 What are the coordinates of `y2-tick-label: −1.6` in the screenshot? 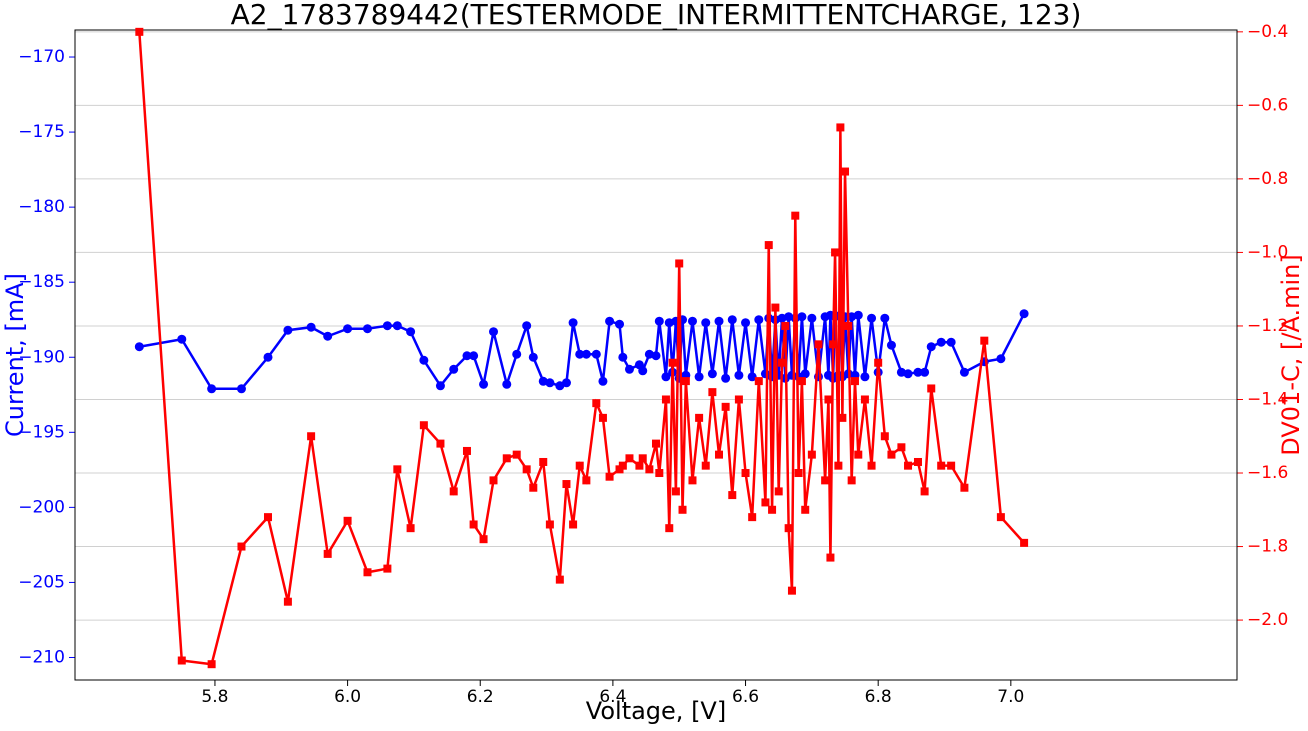 It's located at (1267, 473).